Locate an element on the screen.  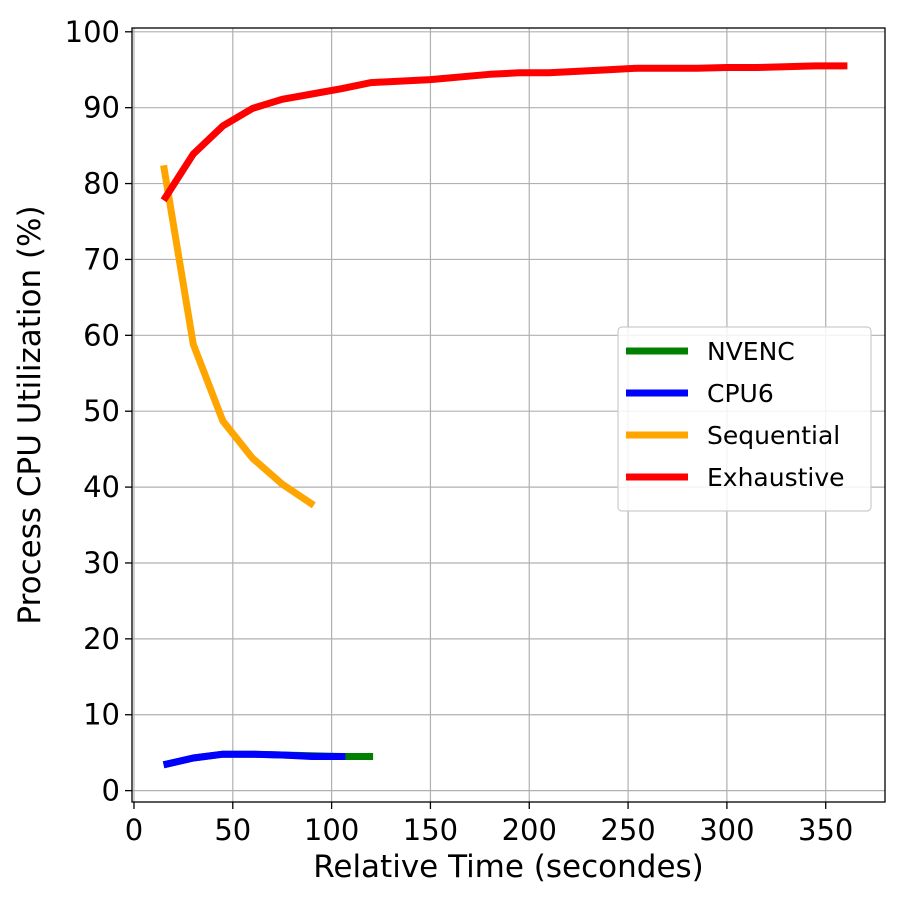
y-tick-label: 0 is located at coordinates (111, 791).